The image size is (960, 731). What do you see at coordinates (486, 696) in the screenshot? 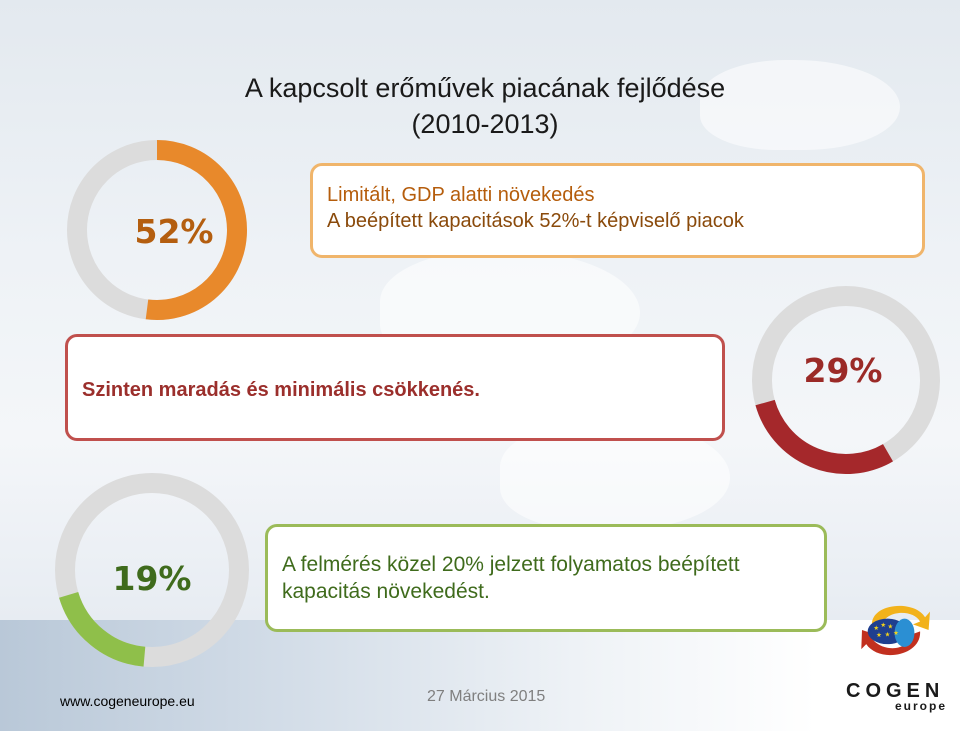
I see `footer-date: 27 Március 2015` at bounding box center [486, 696].